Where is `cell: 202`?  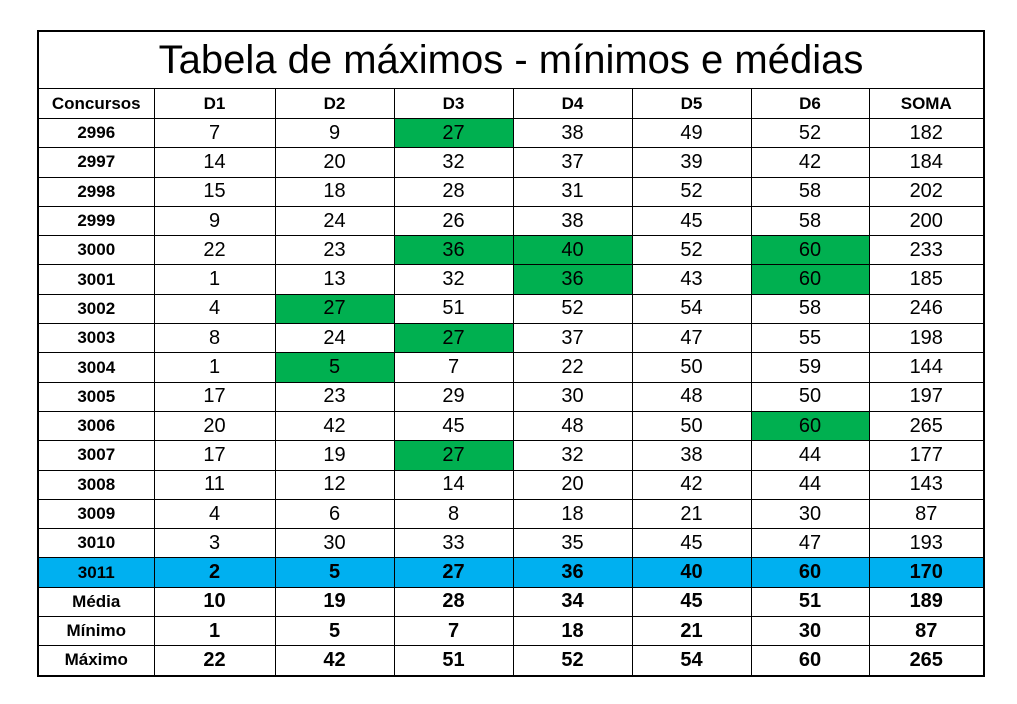 cell: 202 is located at coordinates (926, 191).